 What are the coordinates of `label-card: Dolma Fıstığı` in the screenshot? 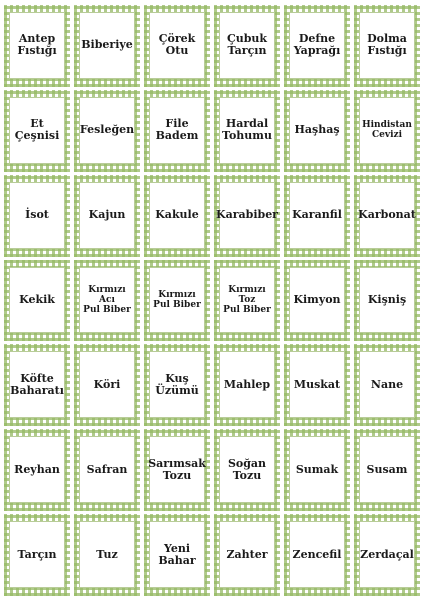 It's located at (387, 45).